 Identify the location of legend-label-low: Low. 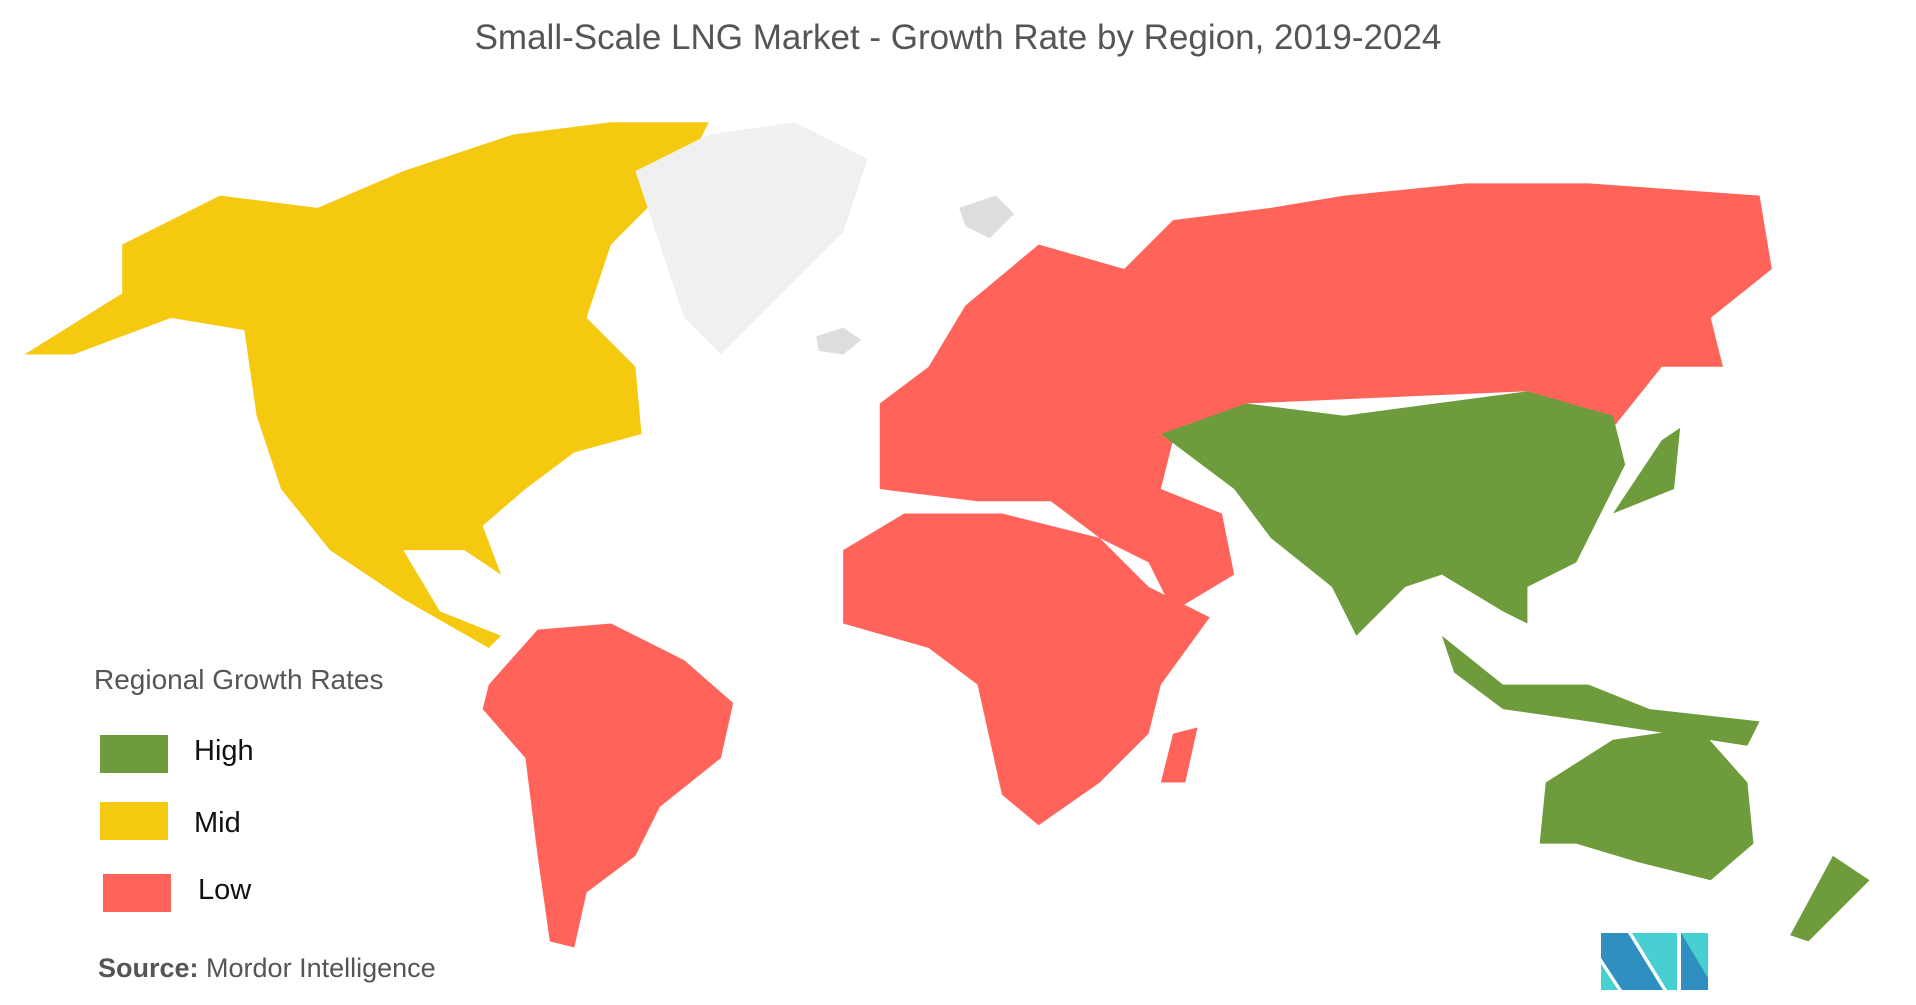
(225, 890).